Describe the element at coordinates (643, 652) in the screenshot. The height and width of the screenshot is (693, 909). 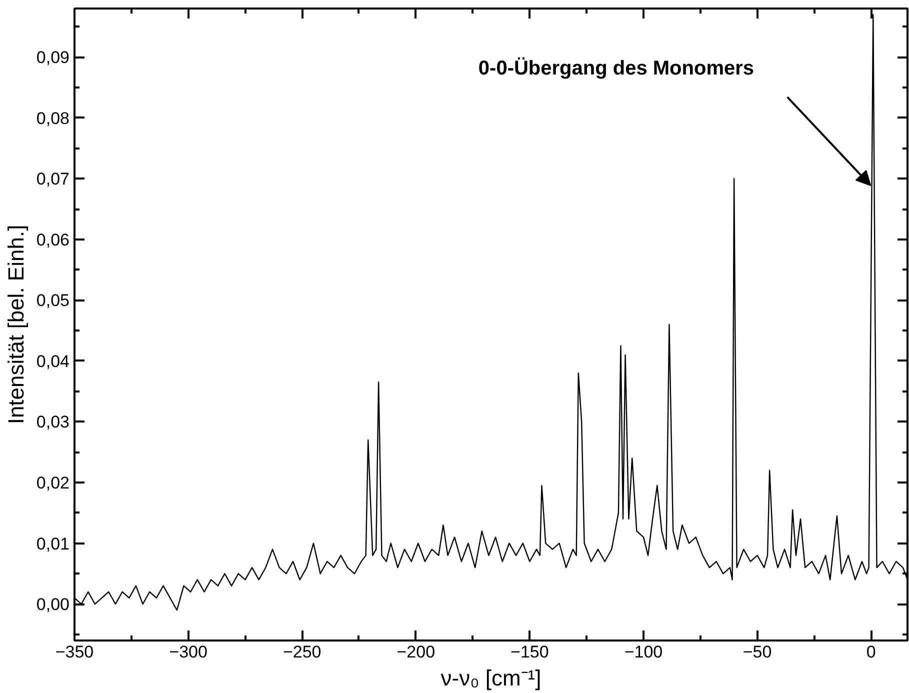
I see `x-tick-label: −100` at that location.